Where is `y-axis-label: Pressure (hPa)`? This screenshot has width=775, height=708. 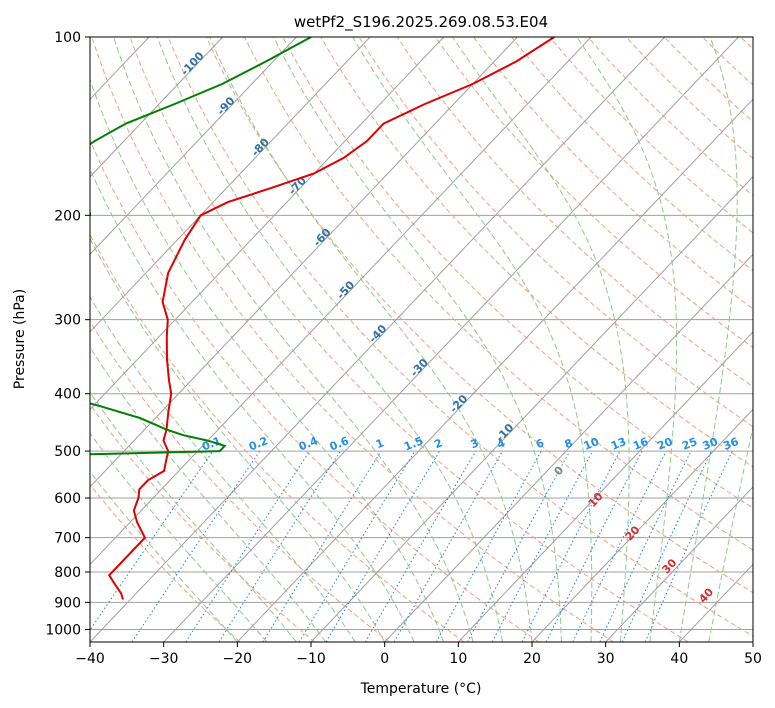 y-axis-label: Pressure (hPa) is located at coordinates (20, 339).